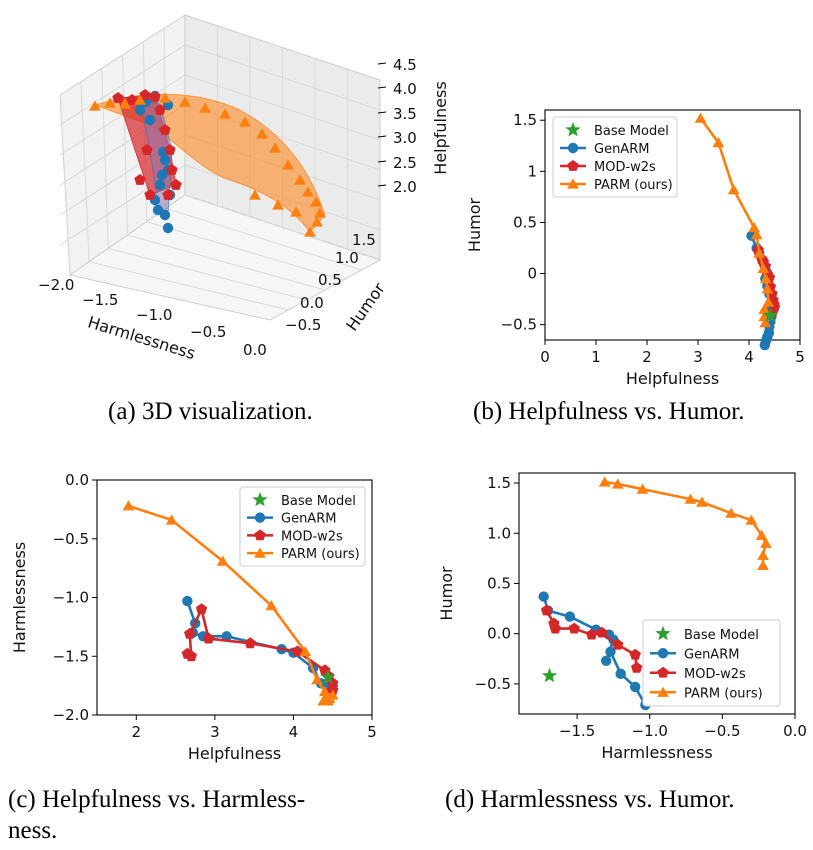 The height and width of the screenshot is (850, 813). Describe the element at coordinates (590, 799) in the screenshot. I see `caption-d: (d) Harmlessness vs. Humor.` at that location.